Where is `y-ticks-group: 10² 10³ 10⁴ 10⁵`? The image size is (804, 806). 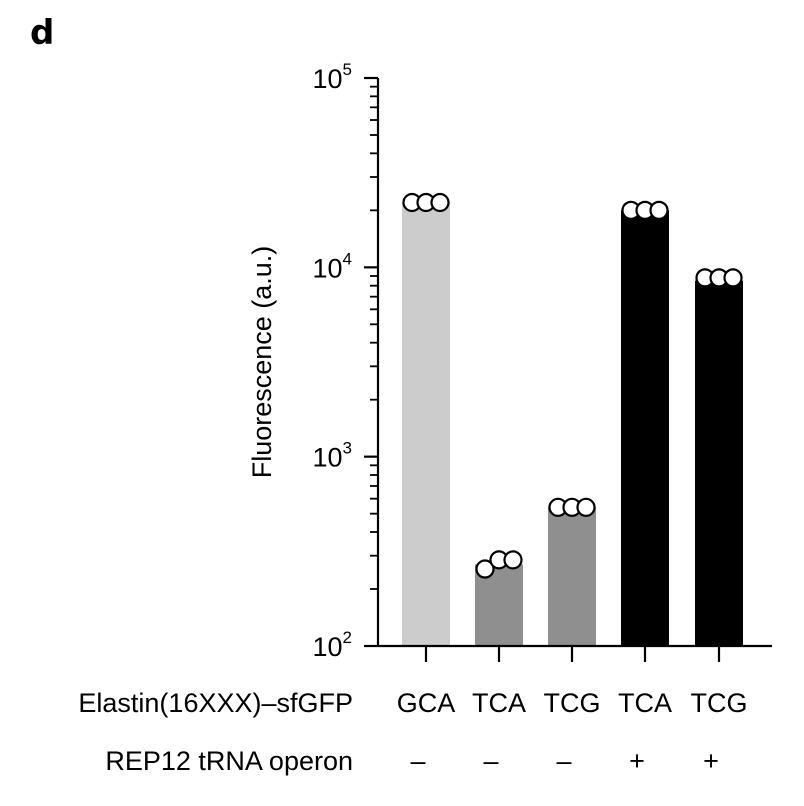 y-ticks-group: 10² 10³ 10⁴ 10⁵ is located at coordinates (345, 361).